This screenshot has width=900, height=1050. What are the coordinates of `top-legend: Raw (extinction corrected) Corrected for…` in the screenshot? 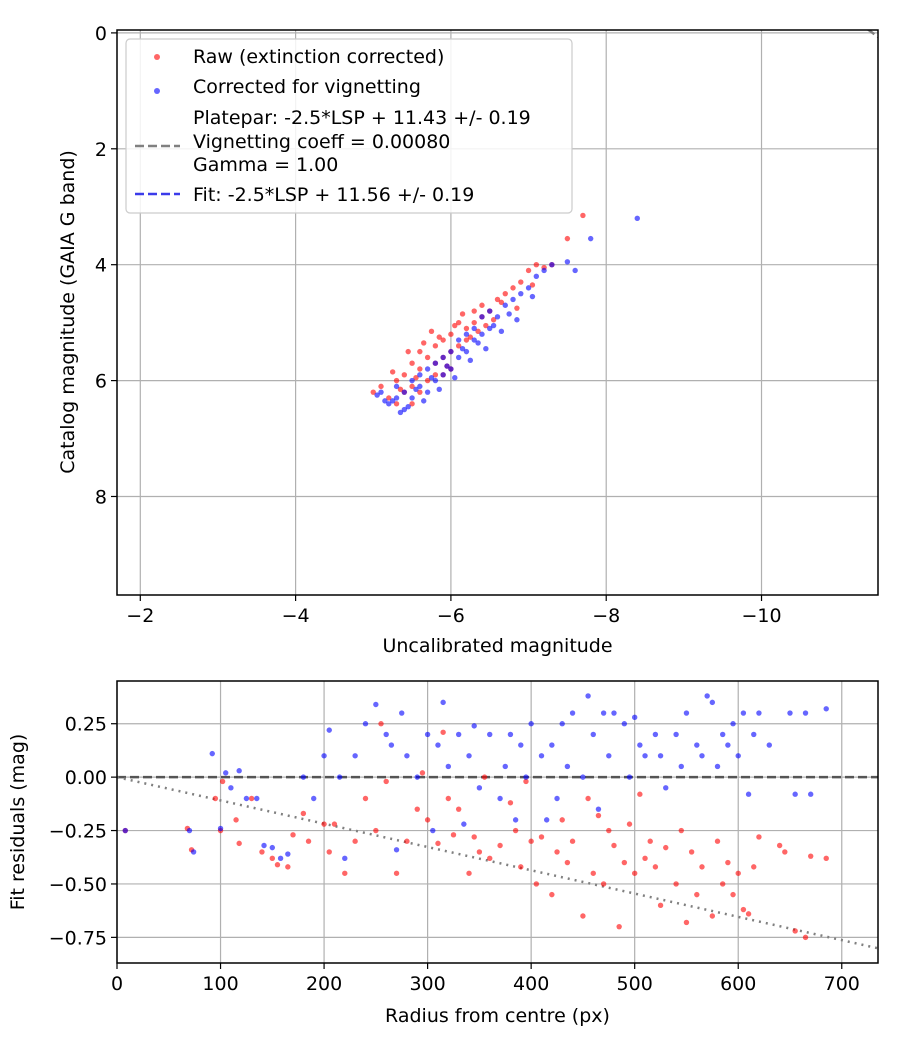 It's located at (349, 126).